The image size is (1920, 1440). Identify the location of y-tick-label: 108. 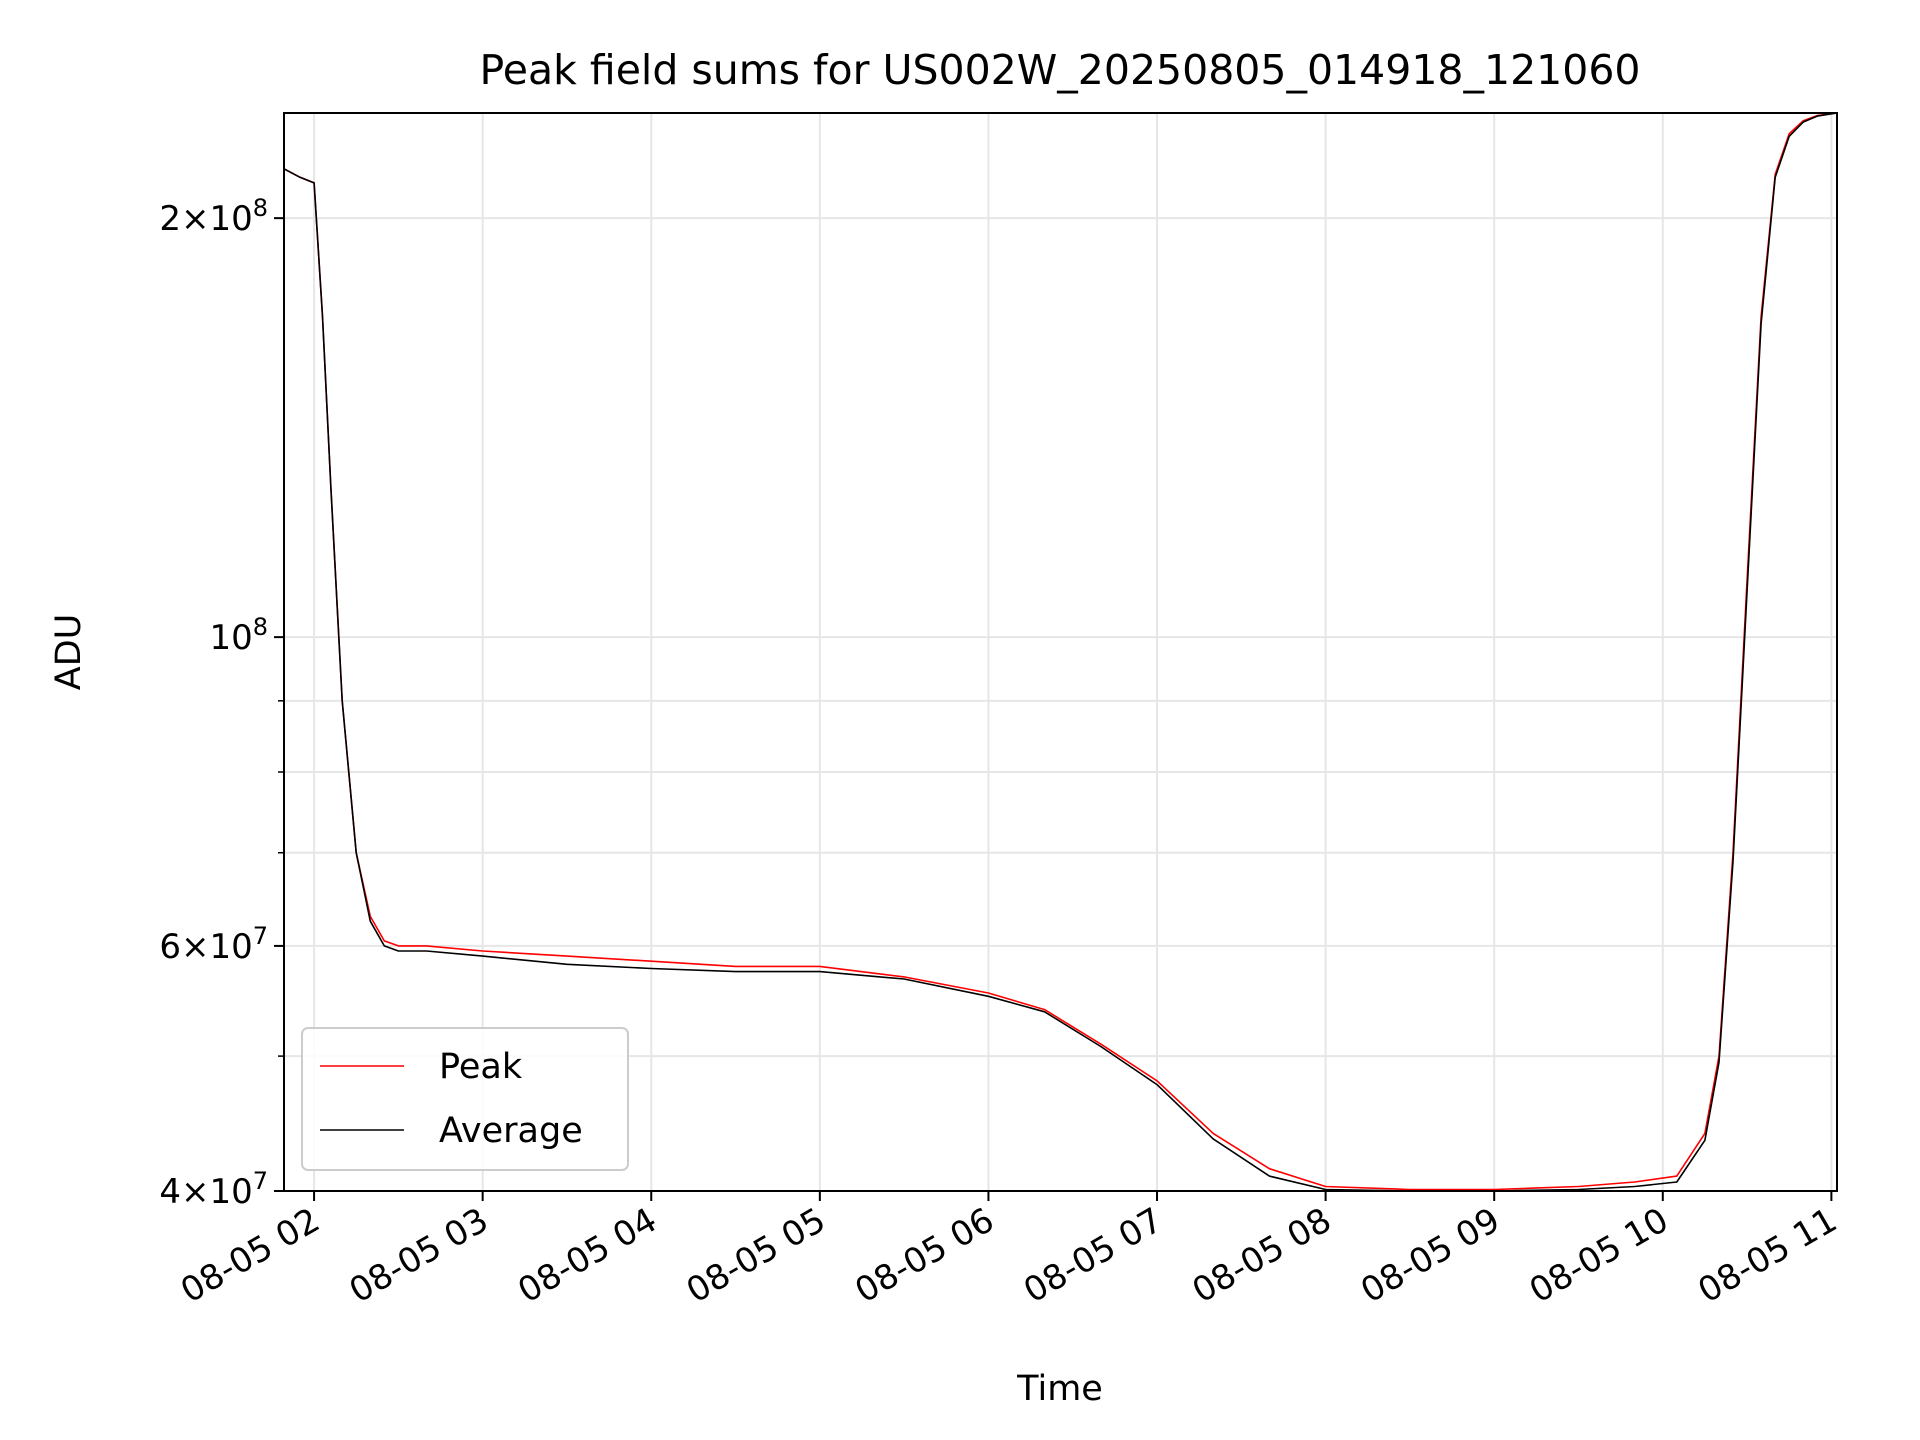
(238, 635).